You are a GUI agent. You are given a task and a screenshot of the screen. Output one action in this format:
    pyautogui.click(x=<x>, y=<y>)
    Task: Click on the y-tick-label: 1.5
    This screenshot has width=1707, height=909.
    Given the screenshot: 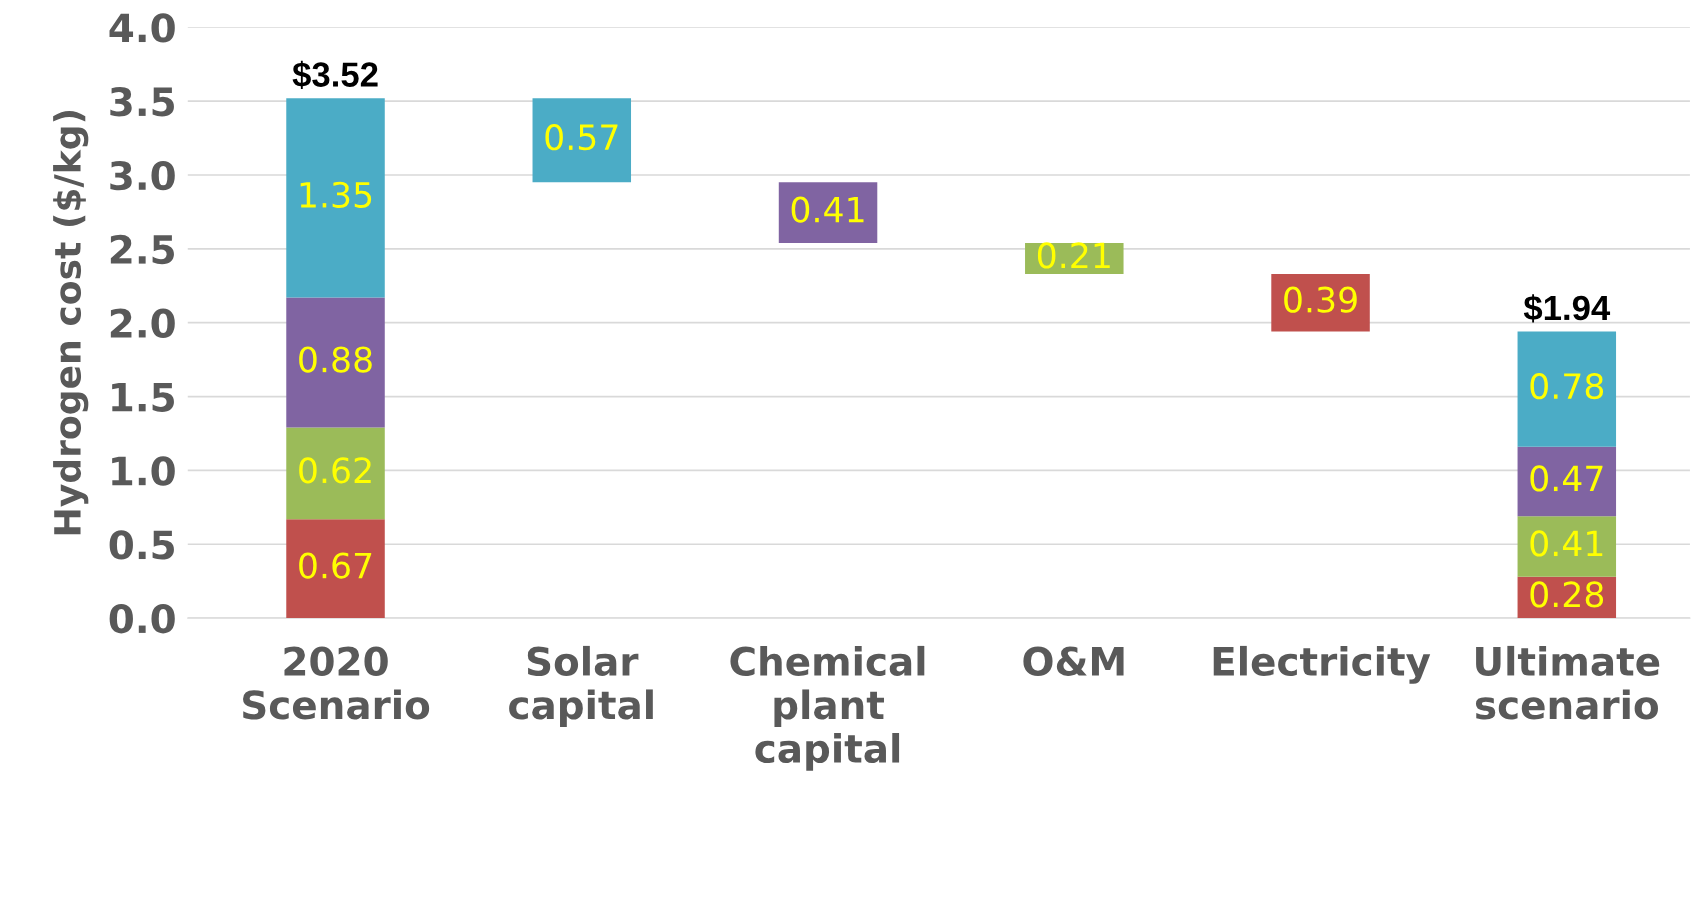 What is the action you would take?
    pyautogui.click(x=143, y=397)
    